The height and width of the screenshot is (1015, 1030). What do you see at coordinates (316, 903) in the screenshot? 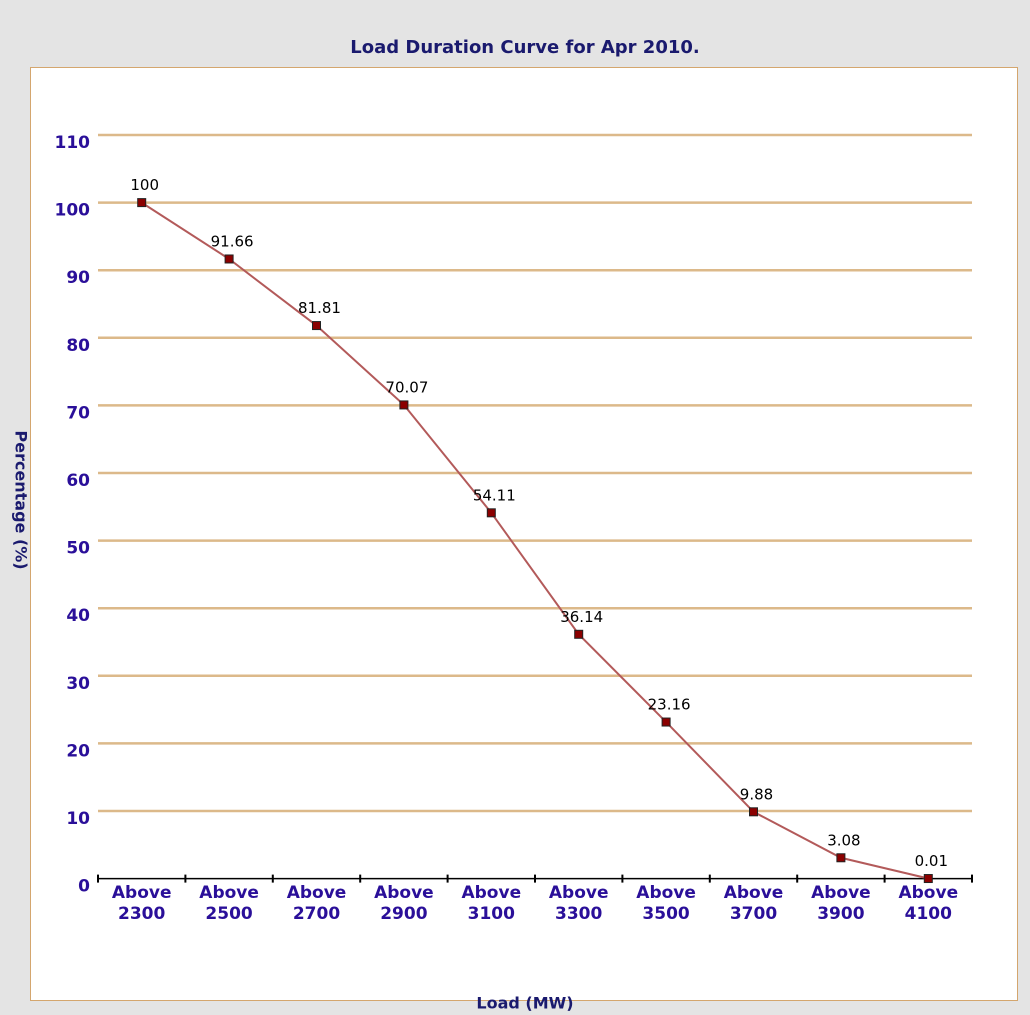
I see `x-tick-label: Above 2700` at bounding box center [316, 903].